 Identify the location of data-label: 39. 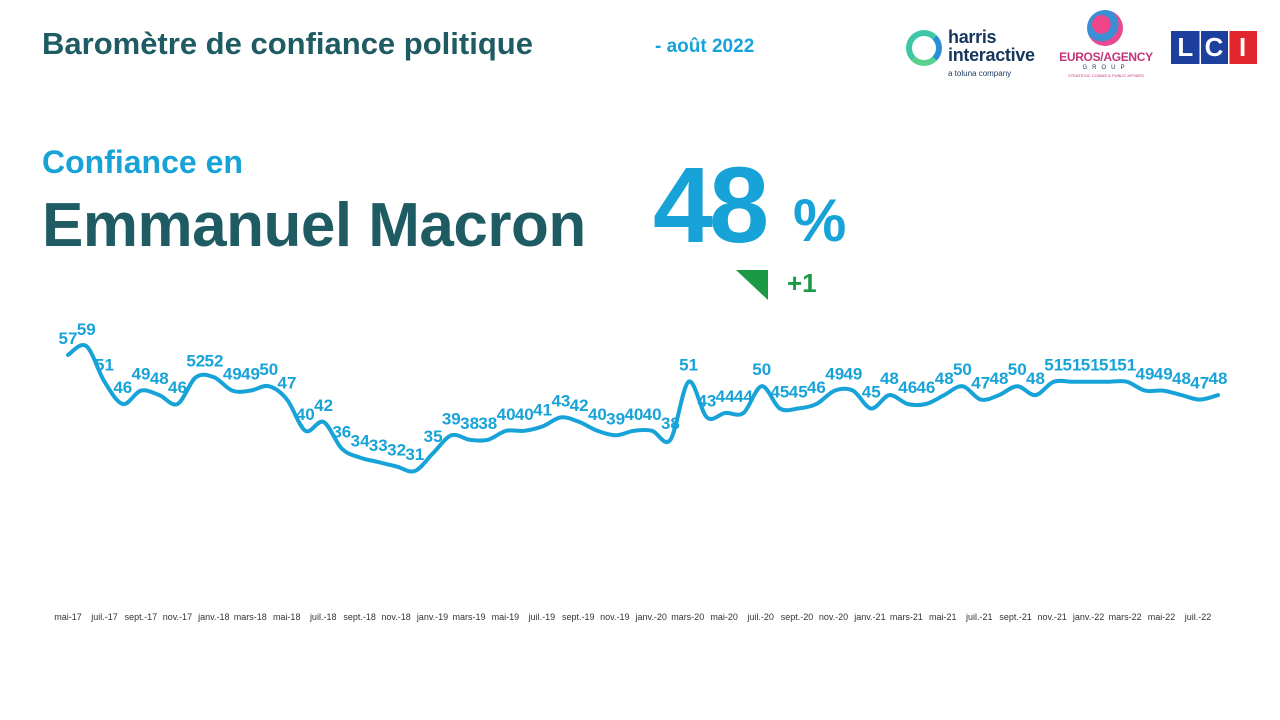
(615, 418).